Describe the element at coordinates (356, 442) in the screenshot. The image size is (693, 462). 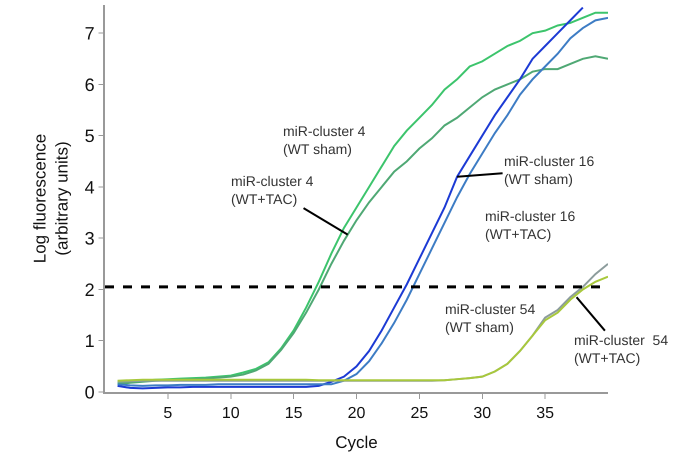
I see `x-axis-title: Cycle` at that location.